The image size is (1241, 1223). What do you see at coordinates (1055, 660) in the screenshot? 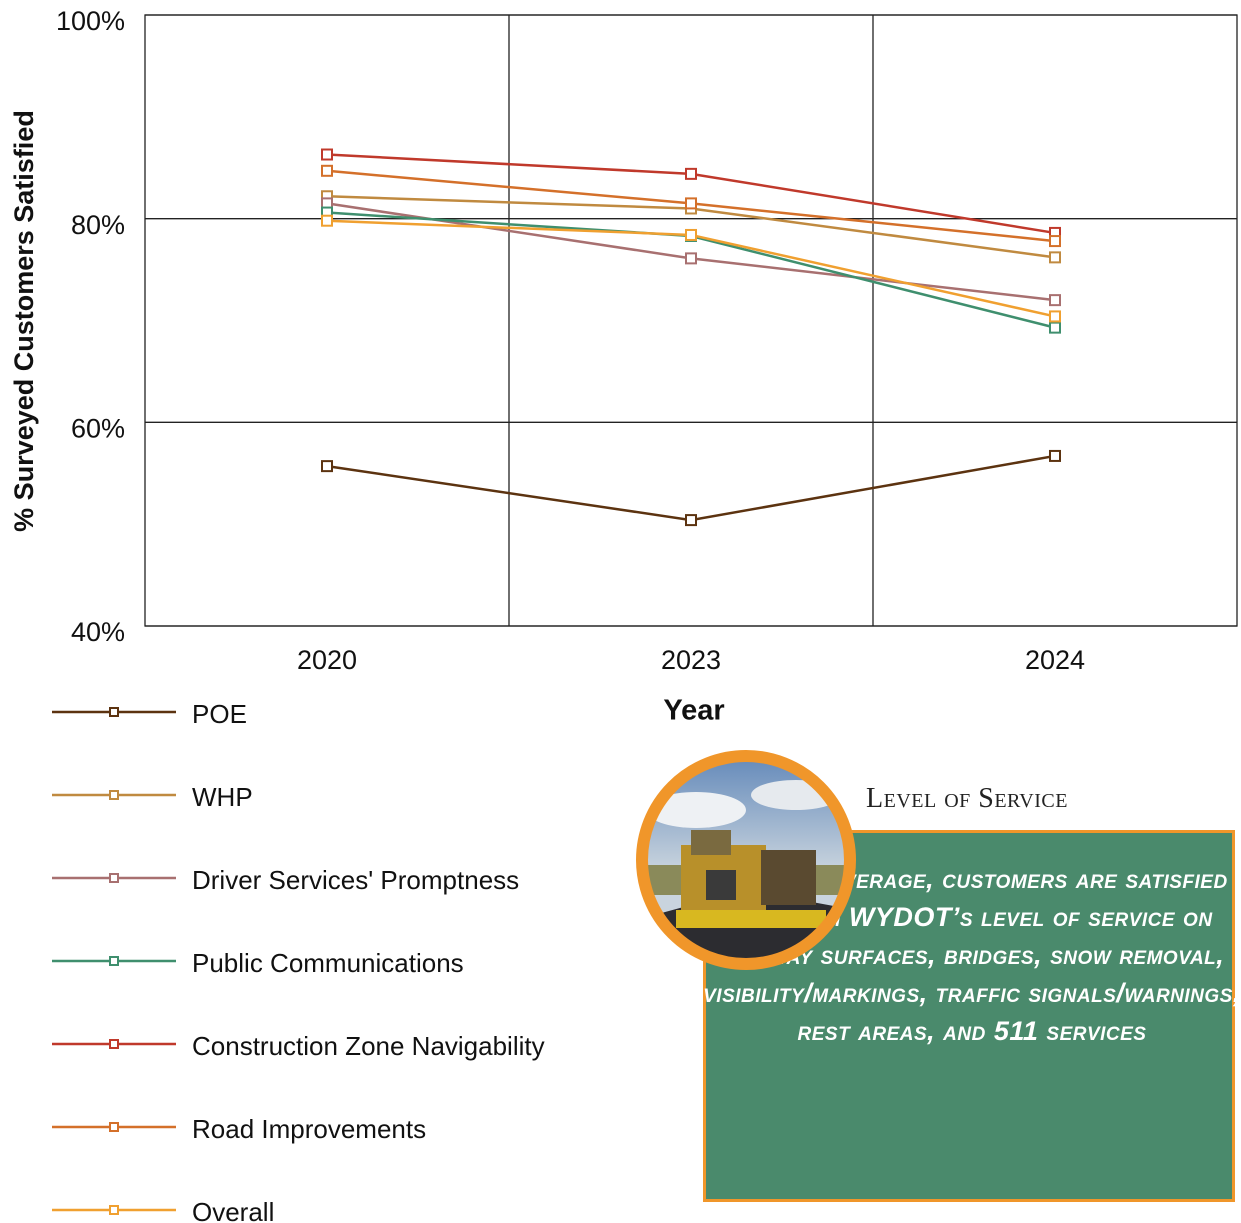
I see `x-tick-label: 2024` at bounding box center [1055, 660].